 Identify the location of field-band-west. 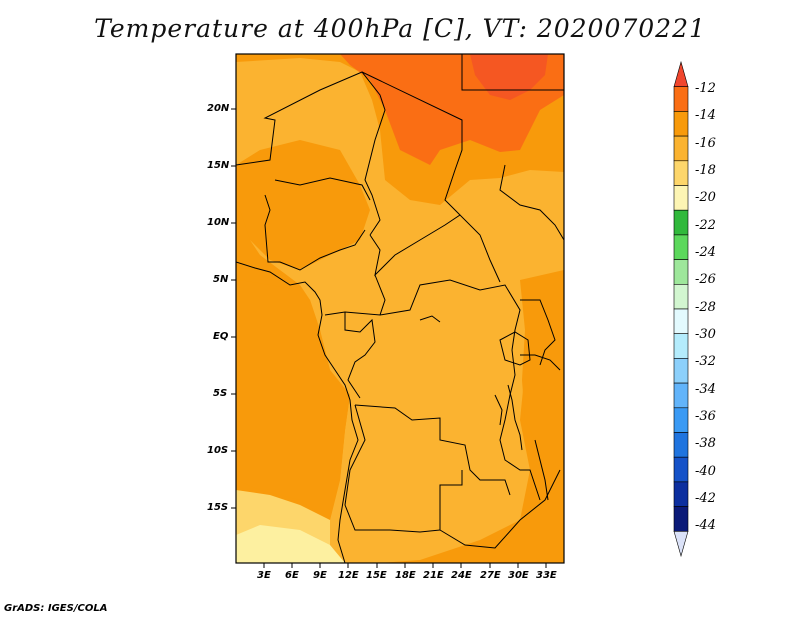
(303, 205).